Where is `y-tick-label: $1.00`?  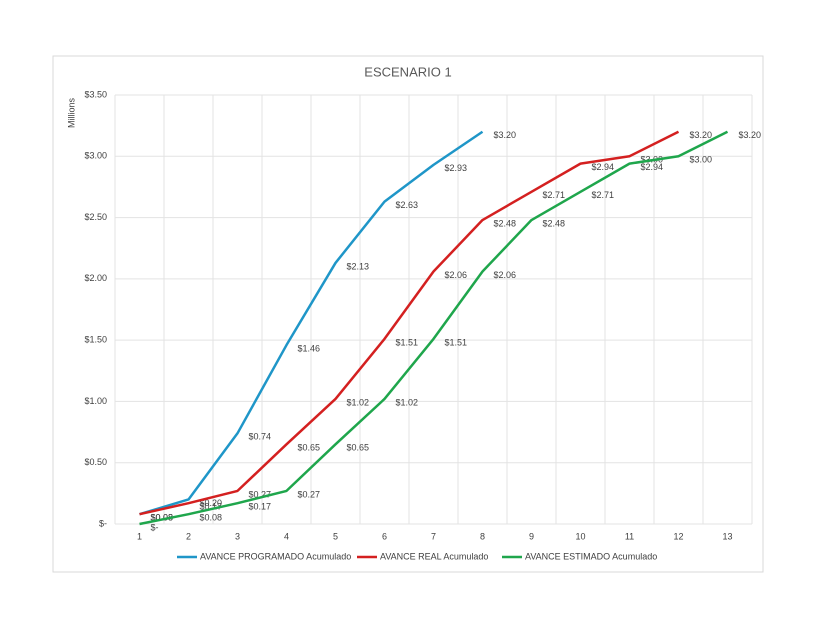
y-tick-label: $1.00 is located at coordinates (95, 401).